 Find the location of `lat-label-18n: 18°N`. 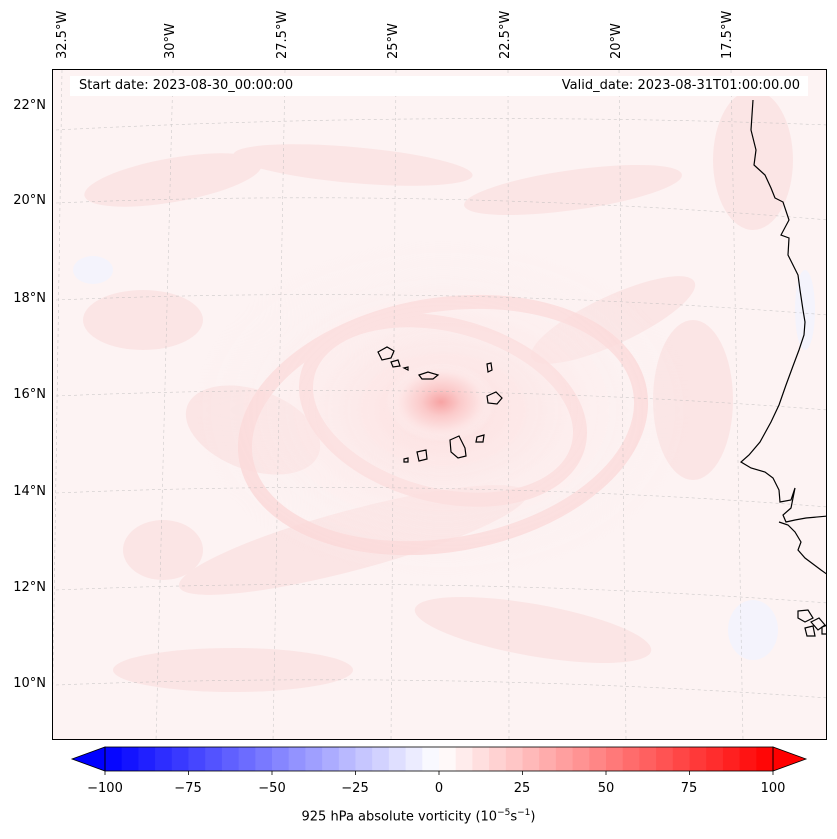

lat-label-18n: 18°N is located at coordinates (29, 298).